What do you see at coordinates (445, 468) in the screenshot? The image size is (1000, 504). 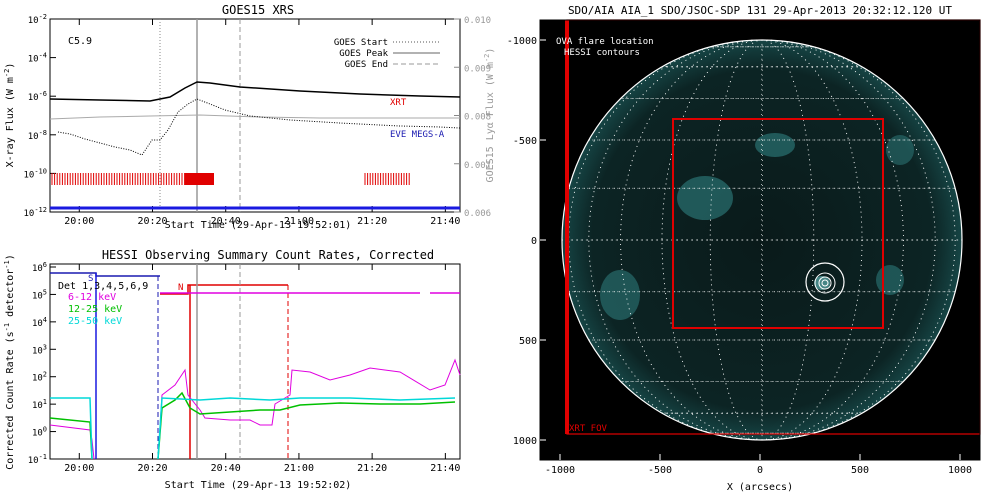 I see `hessi-xtick-label: 21:40` at bounding box center [445, 468].